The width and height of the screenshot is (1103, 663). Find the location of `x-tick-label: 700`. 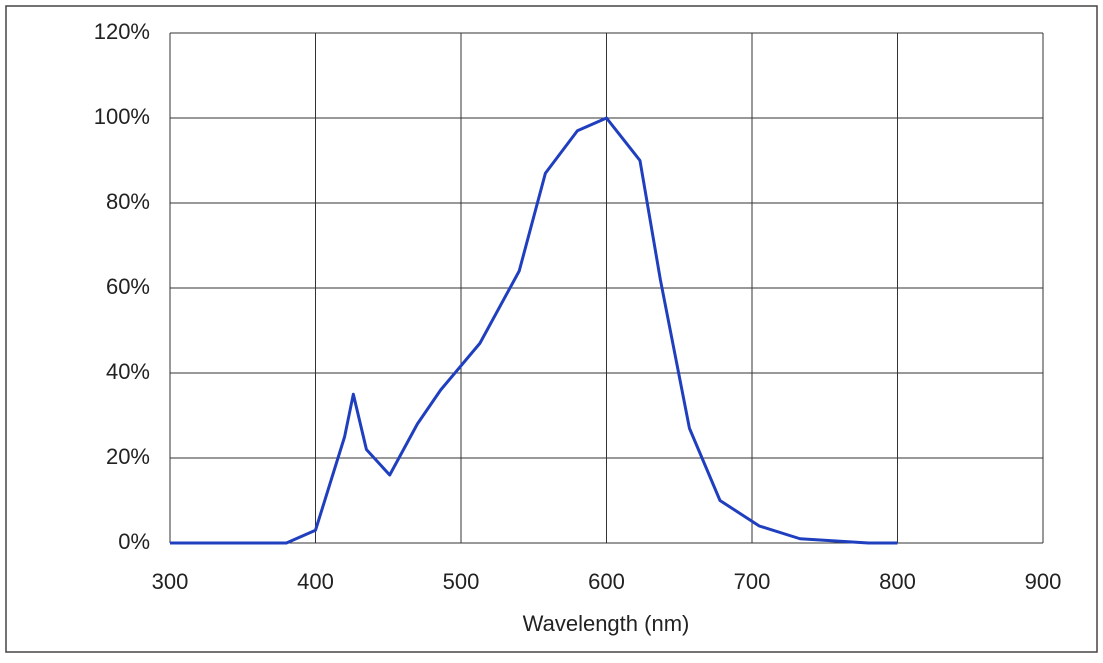

x-tick-label: 700 is located at coordinates (752, 581).